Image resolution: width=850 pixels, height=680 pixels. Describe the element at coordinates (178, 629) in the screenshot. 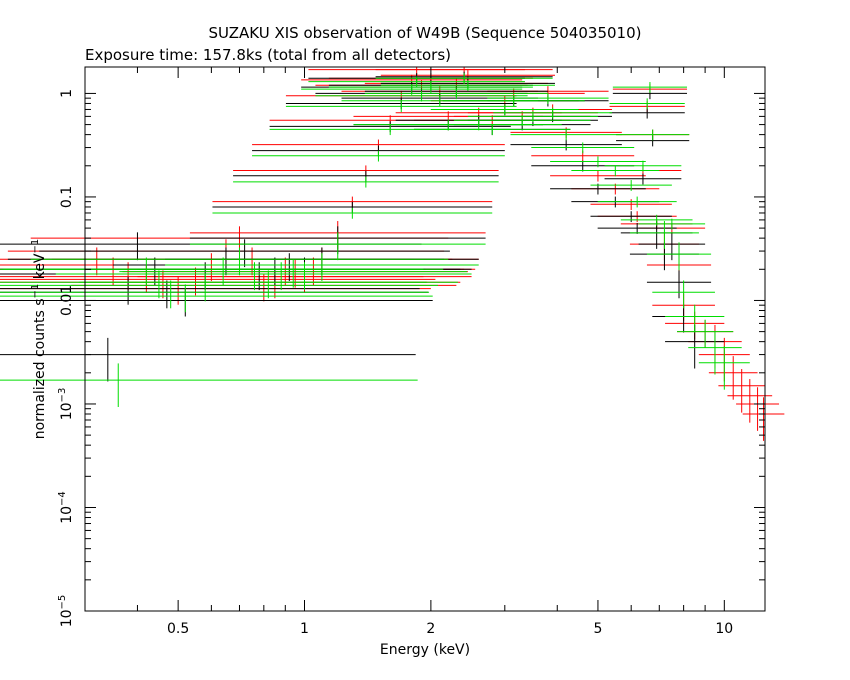

I see `x-tick-label: 0.5` at that location.